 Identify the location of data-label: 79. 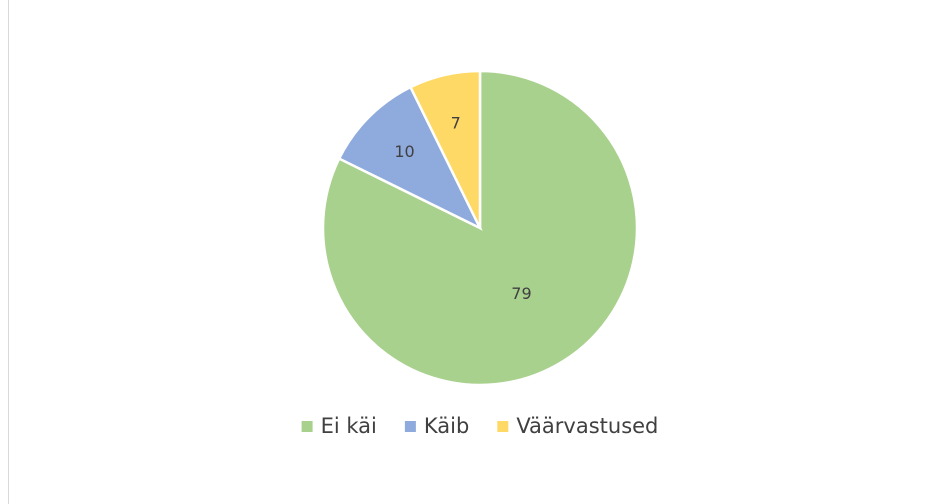
(521, 293).